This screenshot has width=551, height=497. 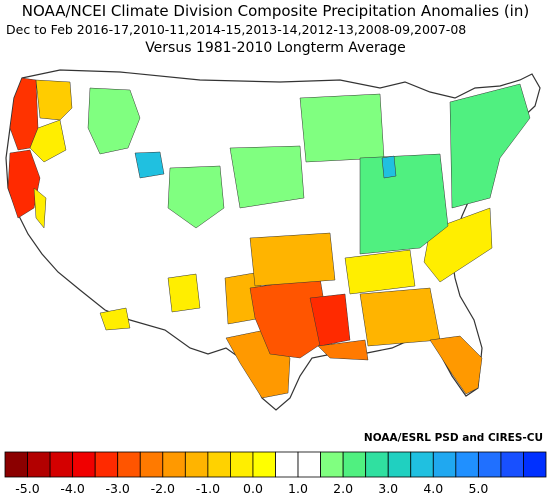 I want to click on legend-tick-label: 0.0, so click(x=253, y=488).